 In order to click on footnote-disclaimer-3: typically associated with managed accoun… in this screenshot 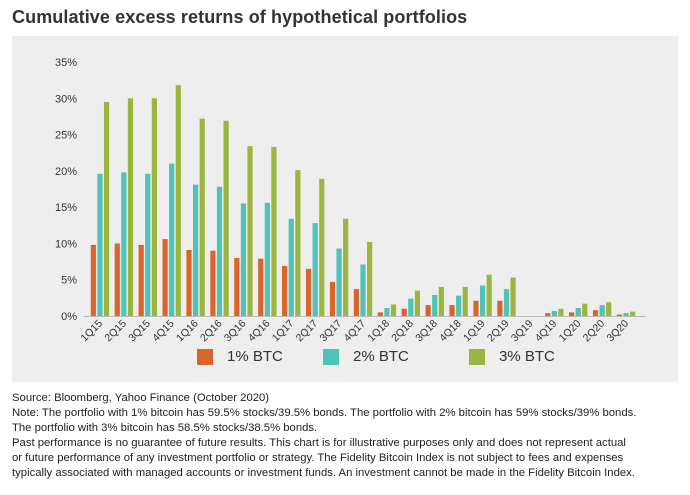, I will do `click(323, 473)`.